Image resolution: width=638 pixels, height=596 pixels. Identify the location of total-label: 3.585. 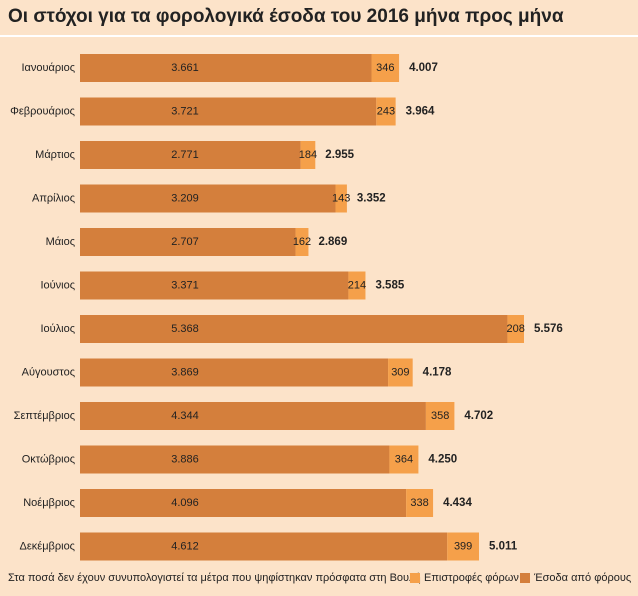
(389, 286).